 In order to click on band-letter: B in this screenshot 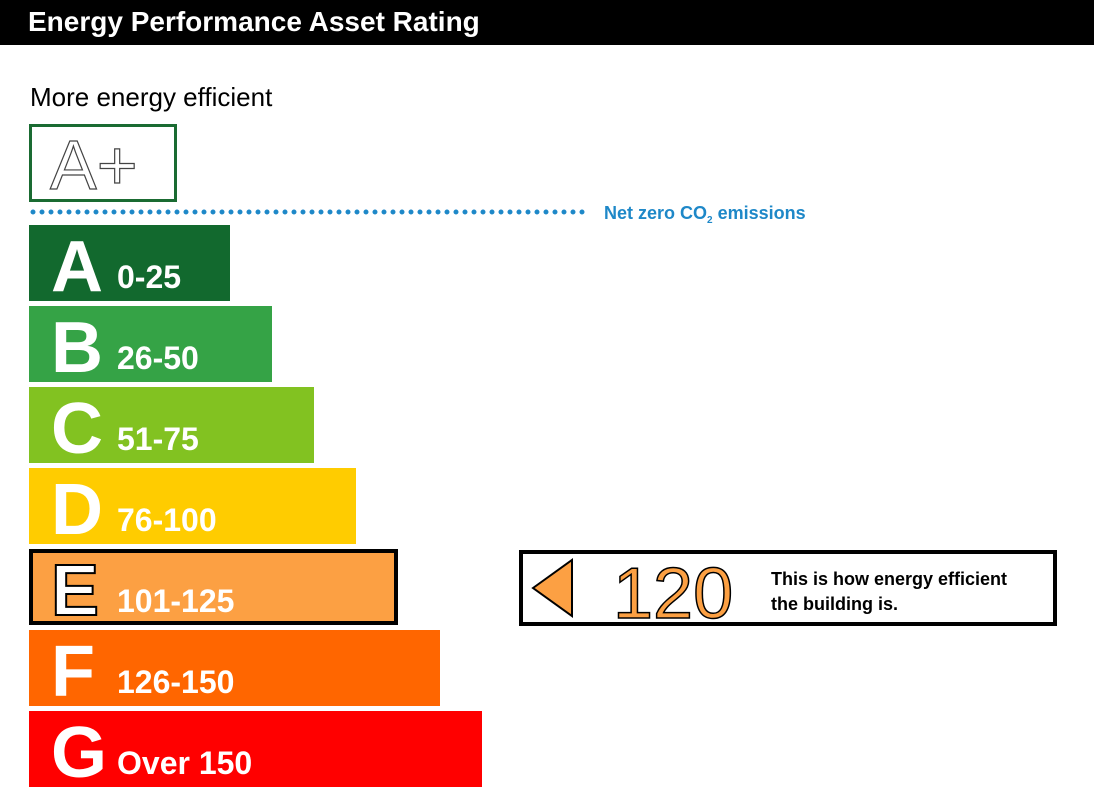, I will do `click(77, 348)`.